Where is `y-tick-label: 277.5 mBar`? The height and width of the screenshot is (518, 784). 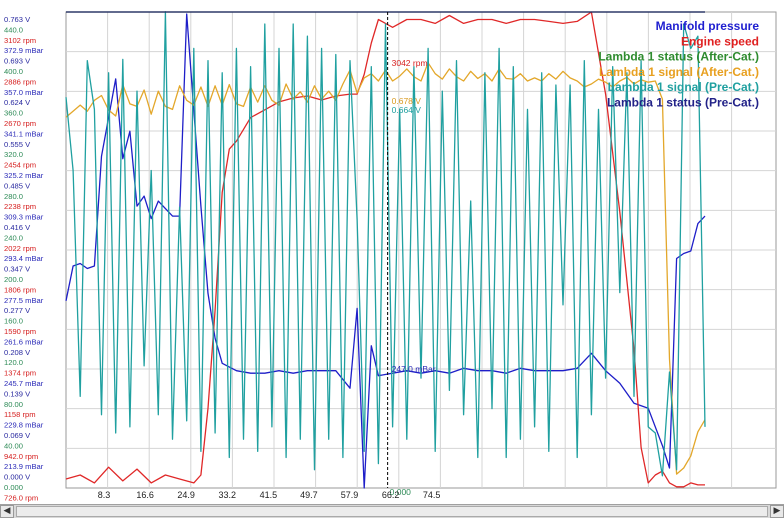 y-tick-label: 277.5 mBar is located at coordinates (24, 300).